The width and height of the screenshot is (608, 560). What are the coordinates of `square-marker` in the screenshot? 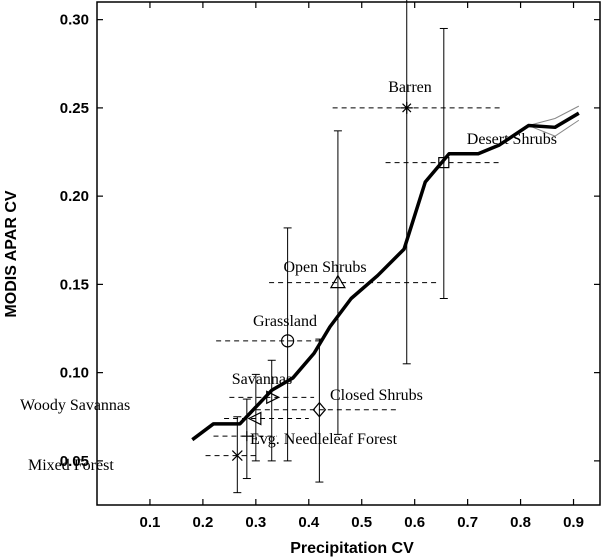 It's located at (444, 163).